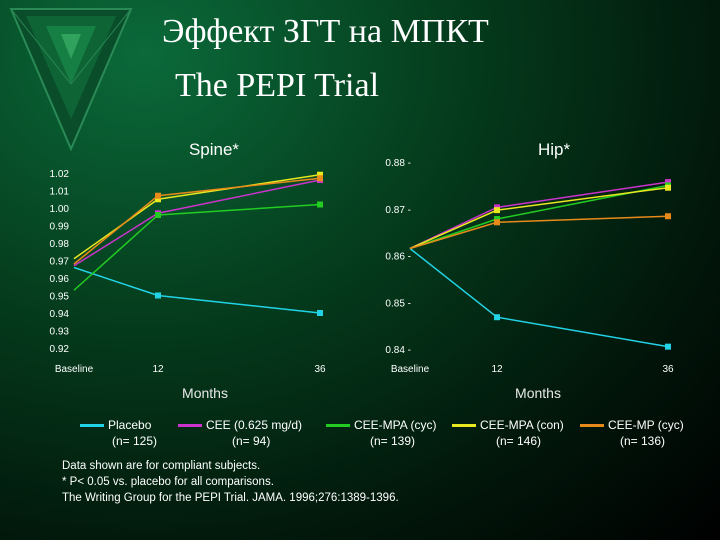 This screenshot has height=540, width=720. Describe the element at coordinates (60, 174) in the screenshot. I see `spine-y-tick-label: 1.02` at that location.